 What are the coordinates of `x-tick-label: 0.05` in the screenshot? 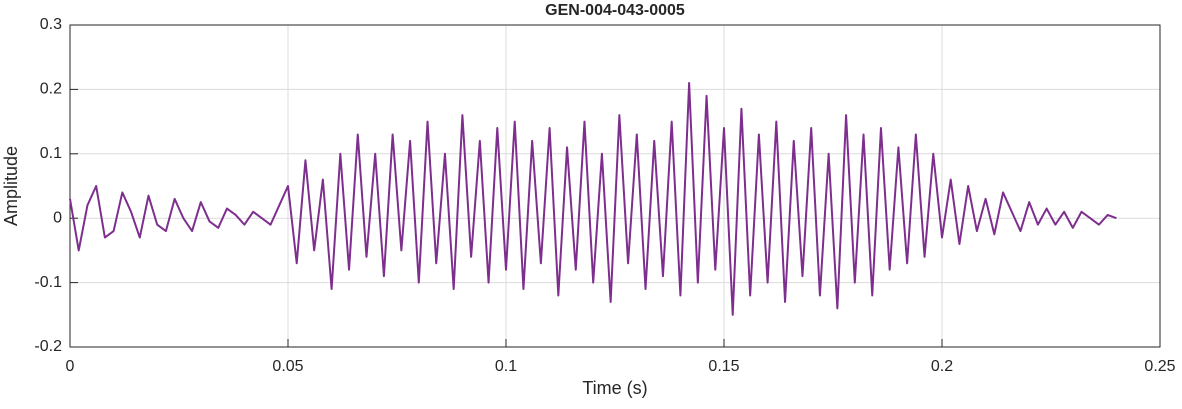 It's located at (287, 366).